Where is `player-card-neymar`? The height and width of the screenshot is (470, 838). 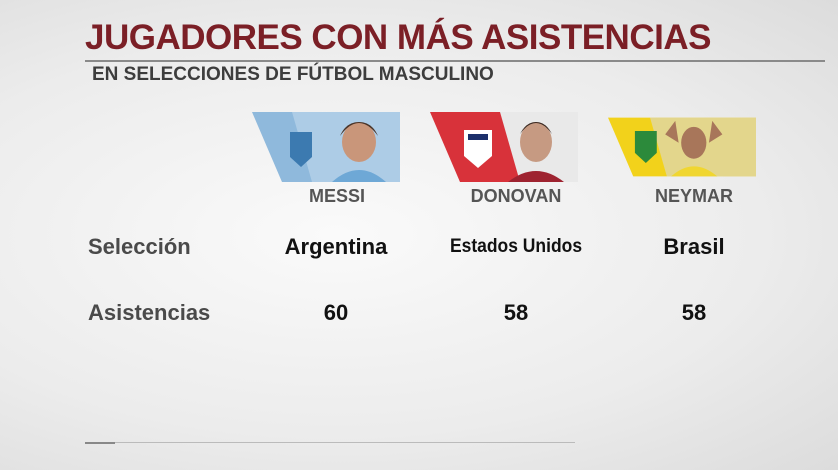
player-card-neymar is located at coordinates (682, 147).